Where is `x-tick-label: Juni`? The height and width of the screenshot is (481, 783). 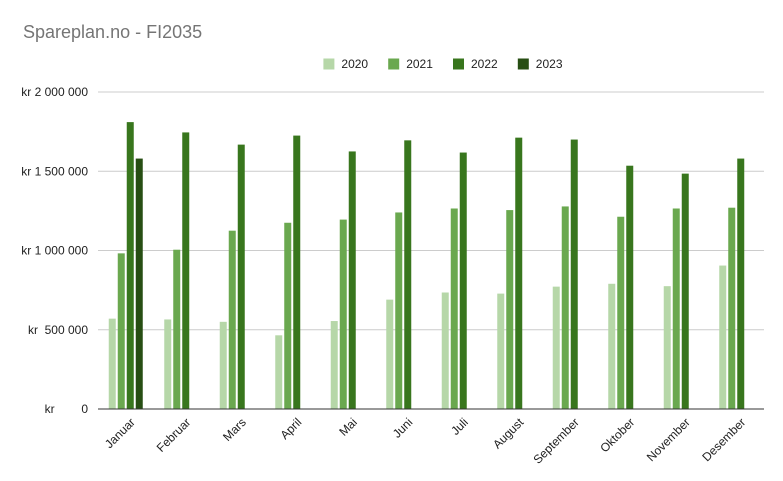
x-tick-label: Juni is located at coordinates (402, 427).